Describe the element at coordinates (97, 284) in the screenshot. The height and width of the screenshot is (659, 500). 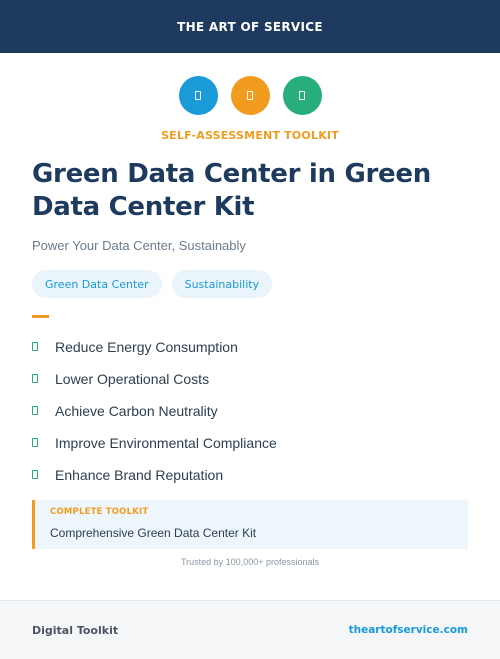
I see `tag-green-data-center: Green Data Center` at that location.